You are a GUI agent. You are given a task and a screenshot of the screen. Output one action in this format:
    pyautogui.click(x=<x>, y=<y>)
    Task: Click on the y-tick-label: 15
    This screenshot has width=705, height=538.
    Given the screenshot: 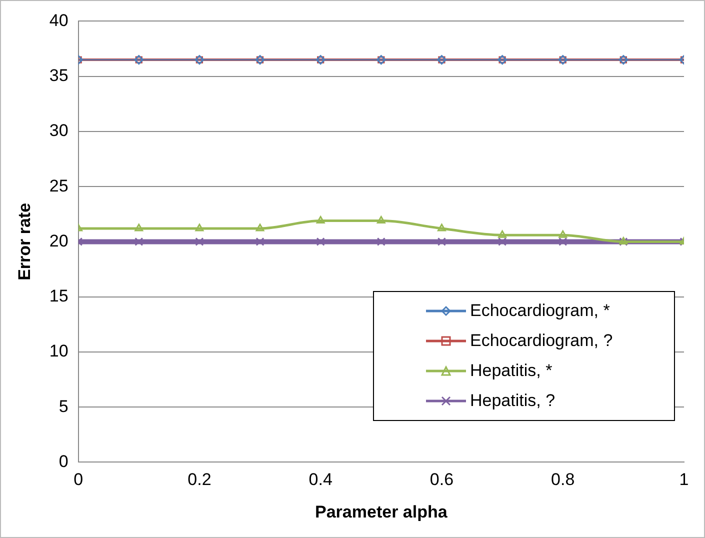 What is the action you would take?
    pyautogui.click(x=58, y=296)
    